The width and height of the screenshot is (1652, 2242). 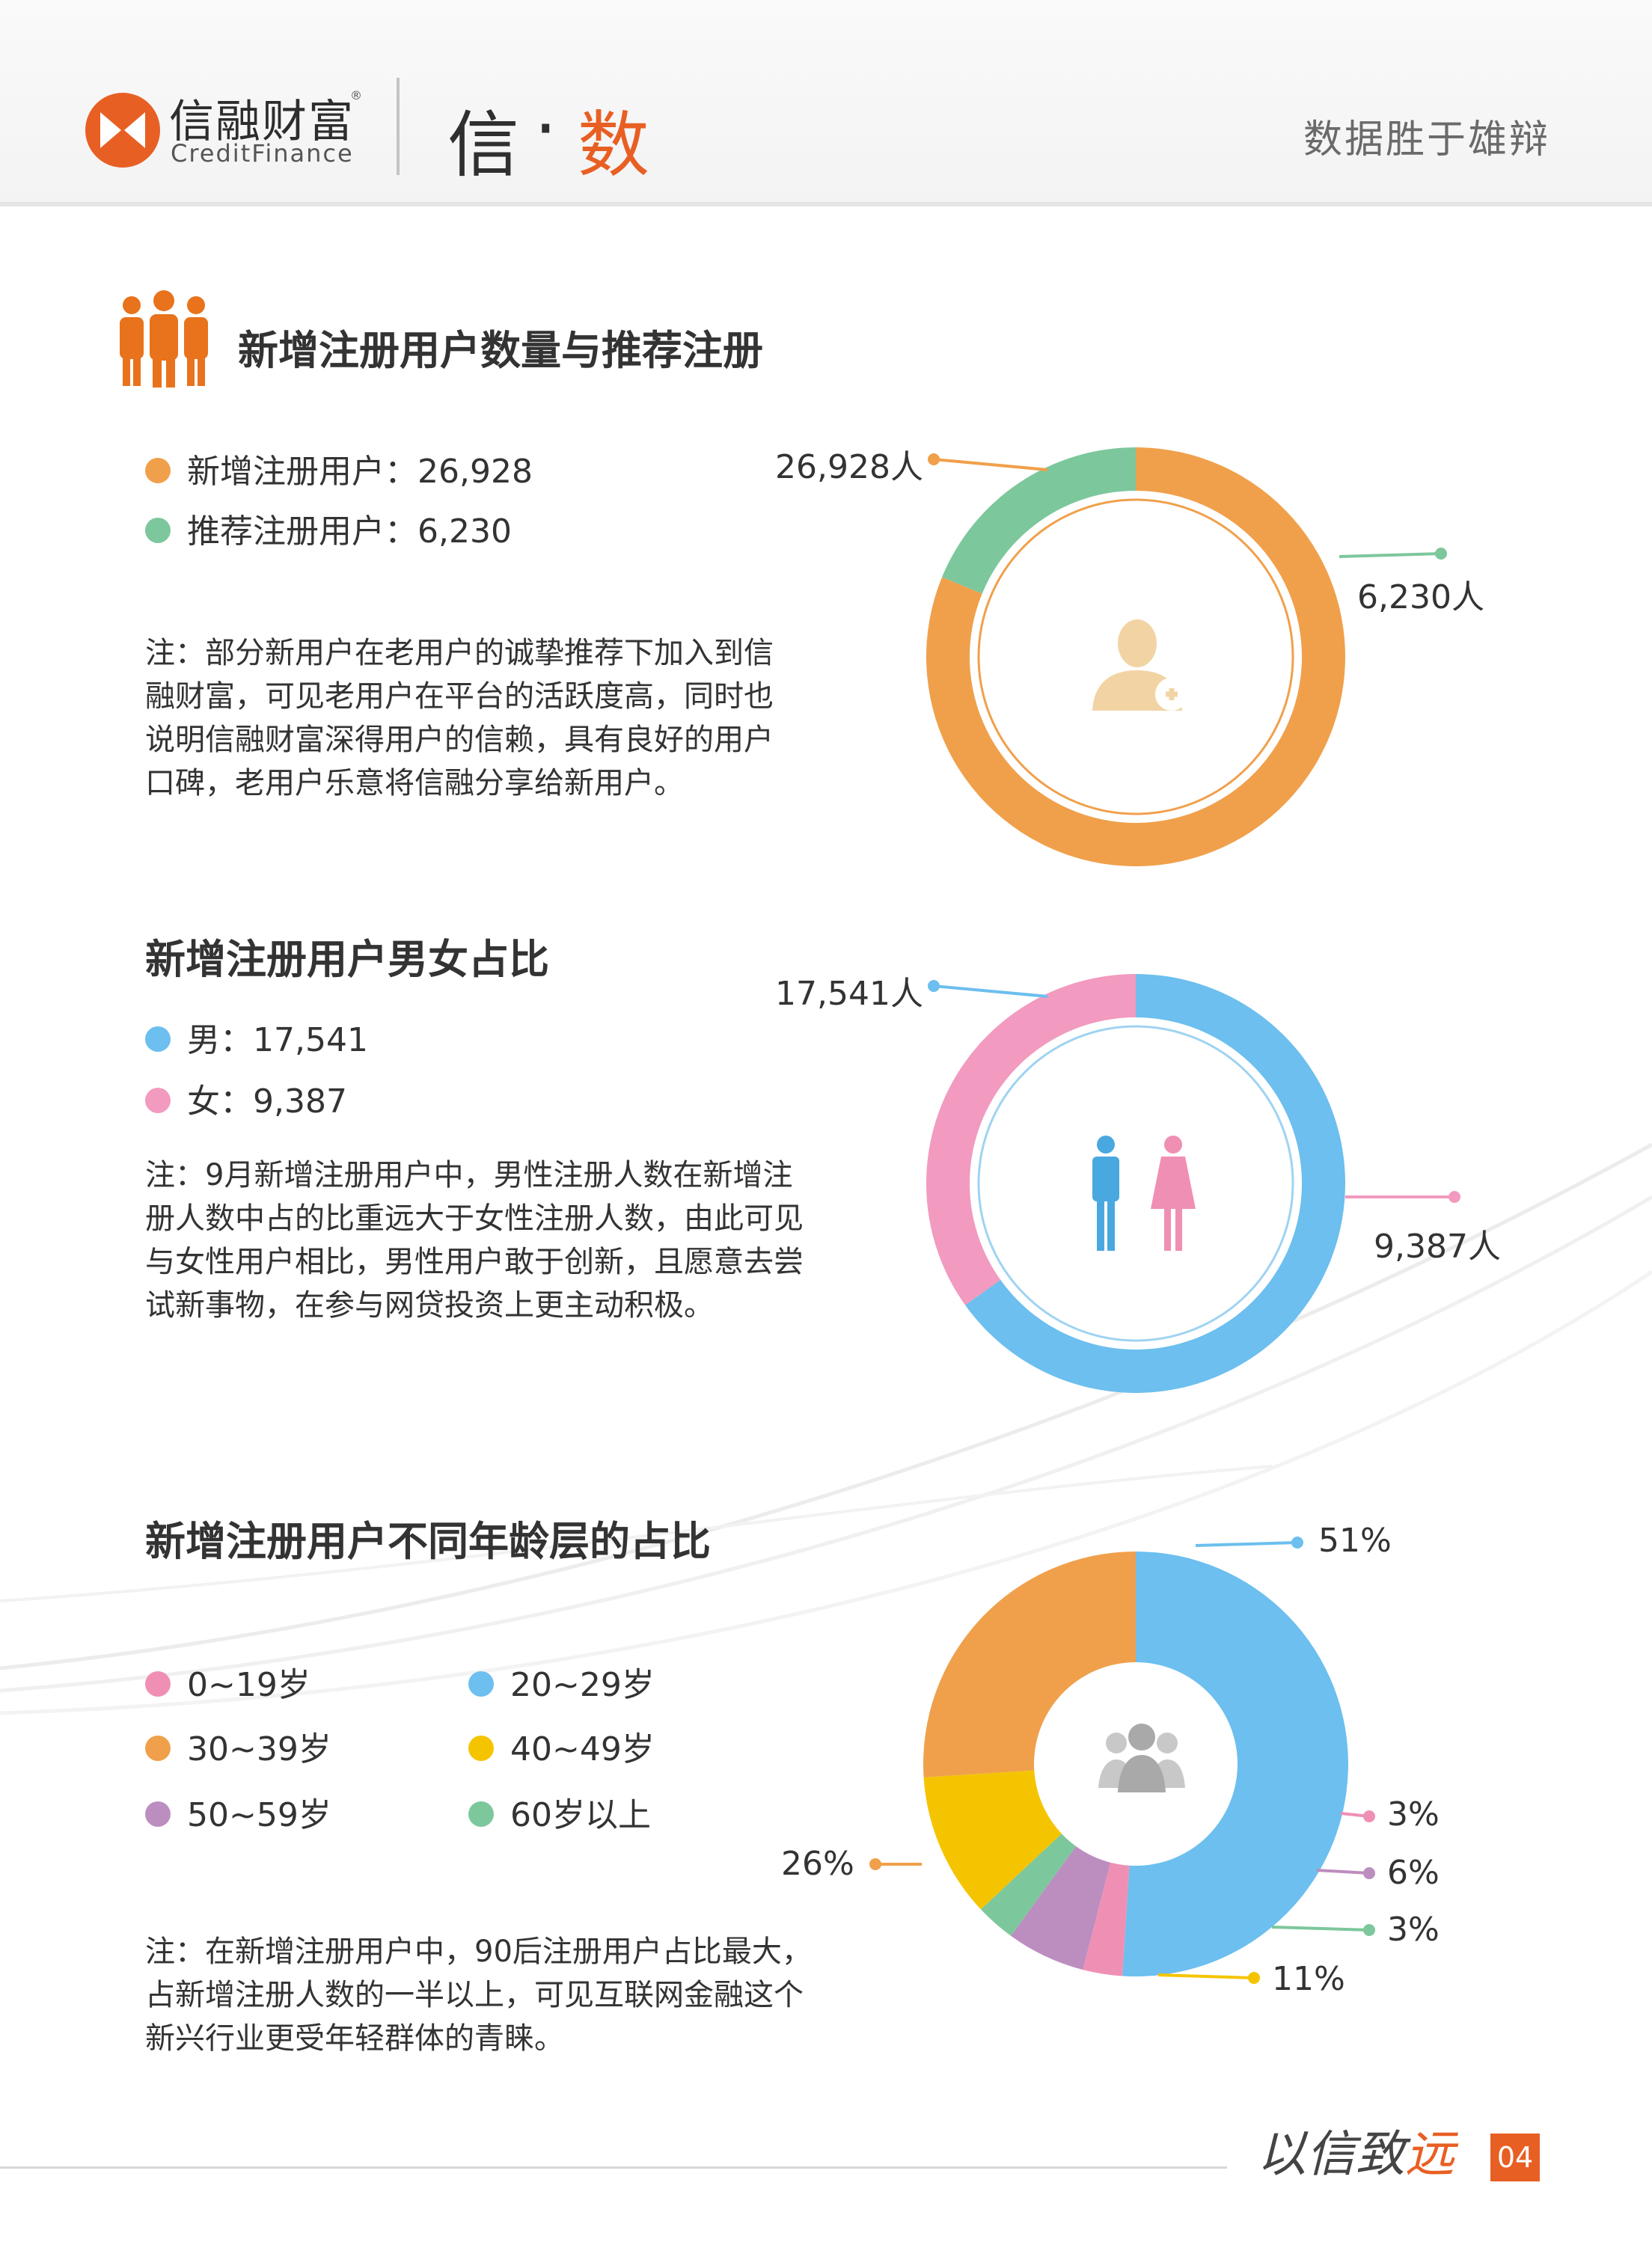 What do you see at coordinates (1420, 597) in the screenshot?
I see `callout-label: 6,230人` at bounding box center [1420, 597].